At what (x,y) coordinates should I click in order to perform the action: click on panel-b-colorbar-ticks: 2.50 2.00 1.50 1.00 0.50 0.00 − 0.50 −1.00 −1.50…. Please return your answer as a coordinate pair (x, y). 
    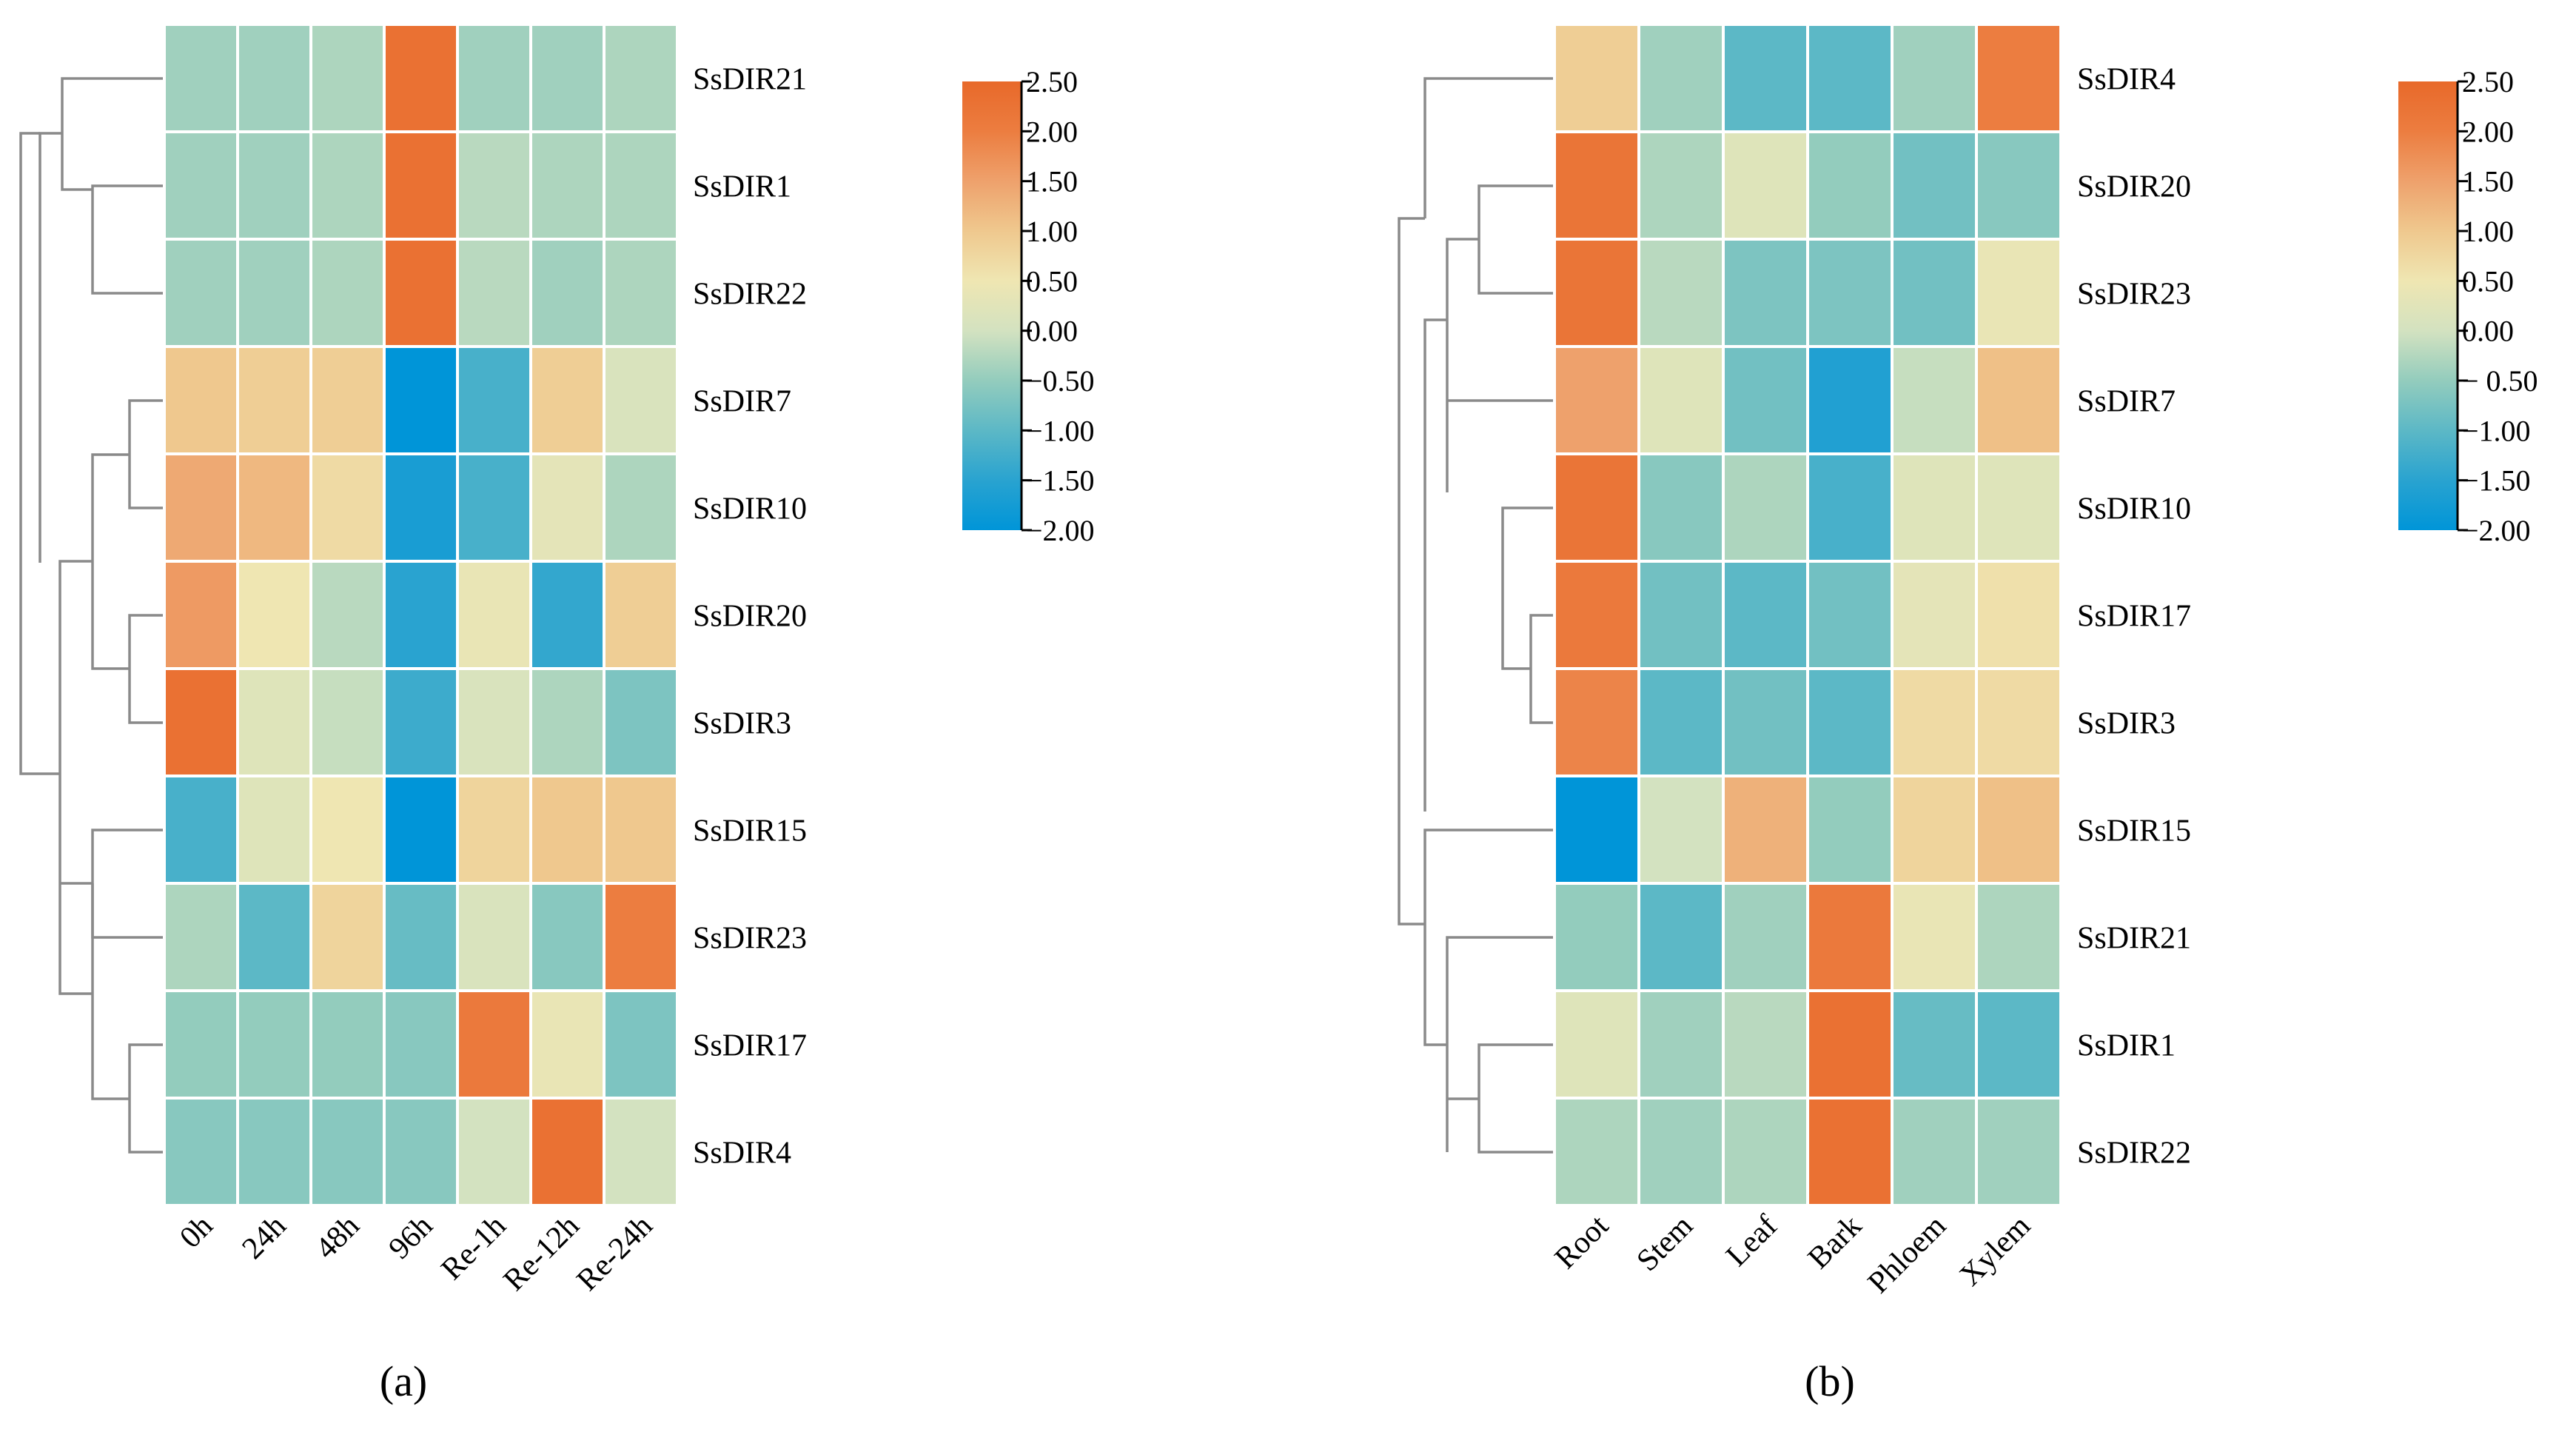
    Looking at the image, I should click on (2498, 306).